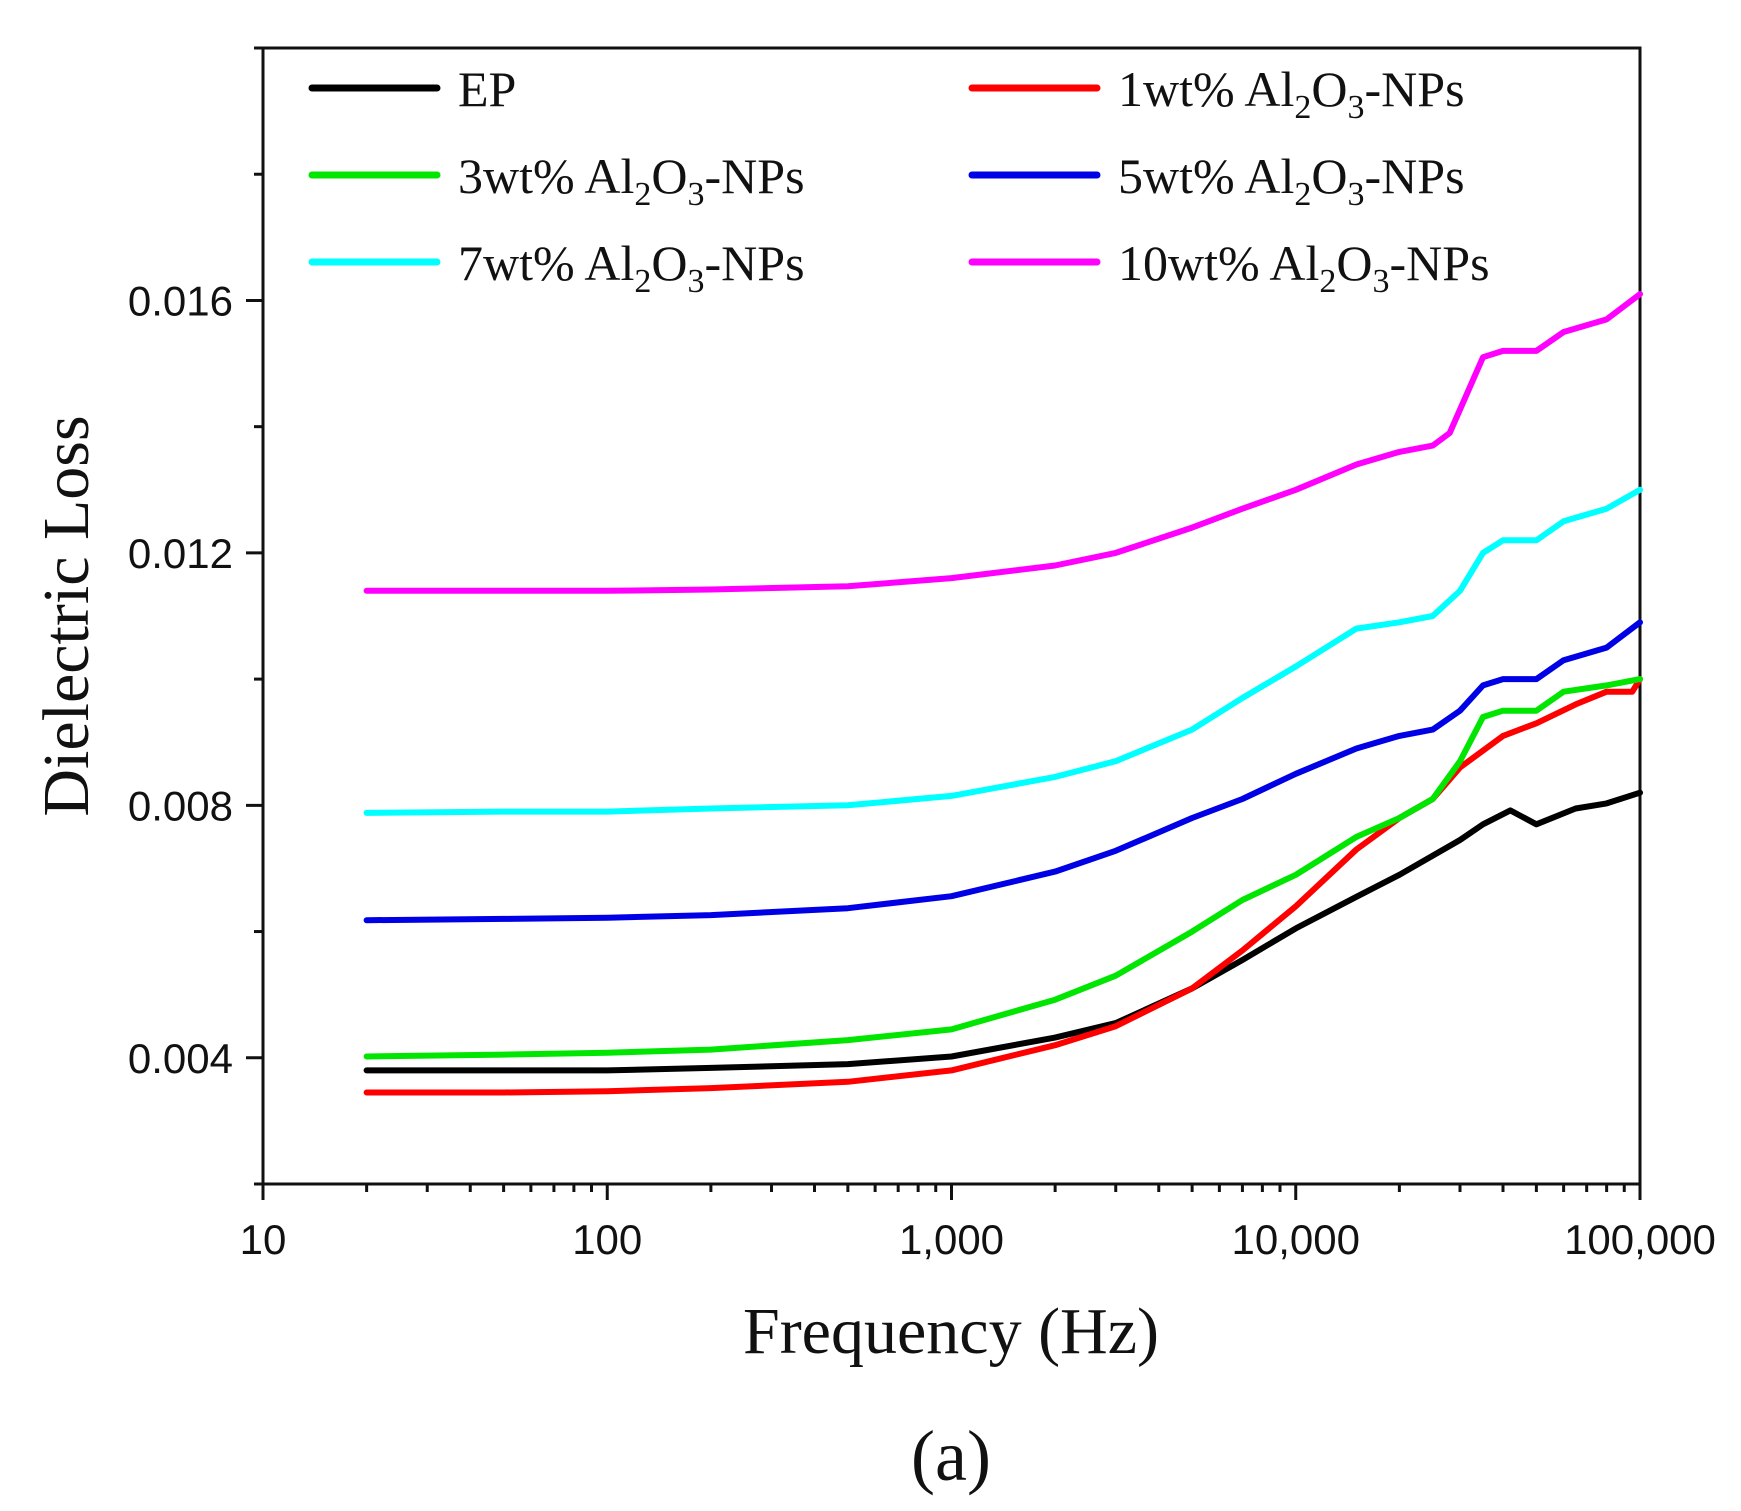 The height and width of the screenshot is (1511, 1741). I want to click on legend-label: 1wt% Al2O3-NPs, so click(1291, 93).